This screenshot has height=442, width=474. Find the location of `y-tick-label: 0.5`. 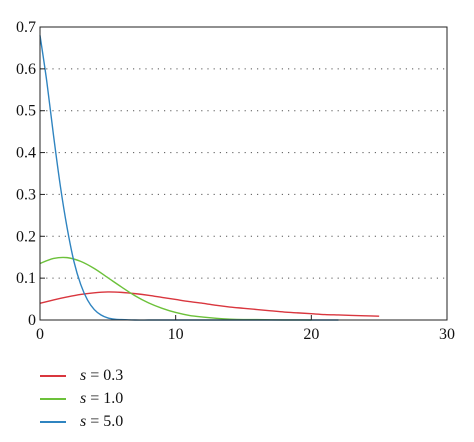

y-tick-label: 0.5 is located at coordinates (26, 111).